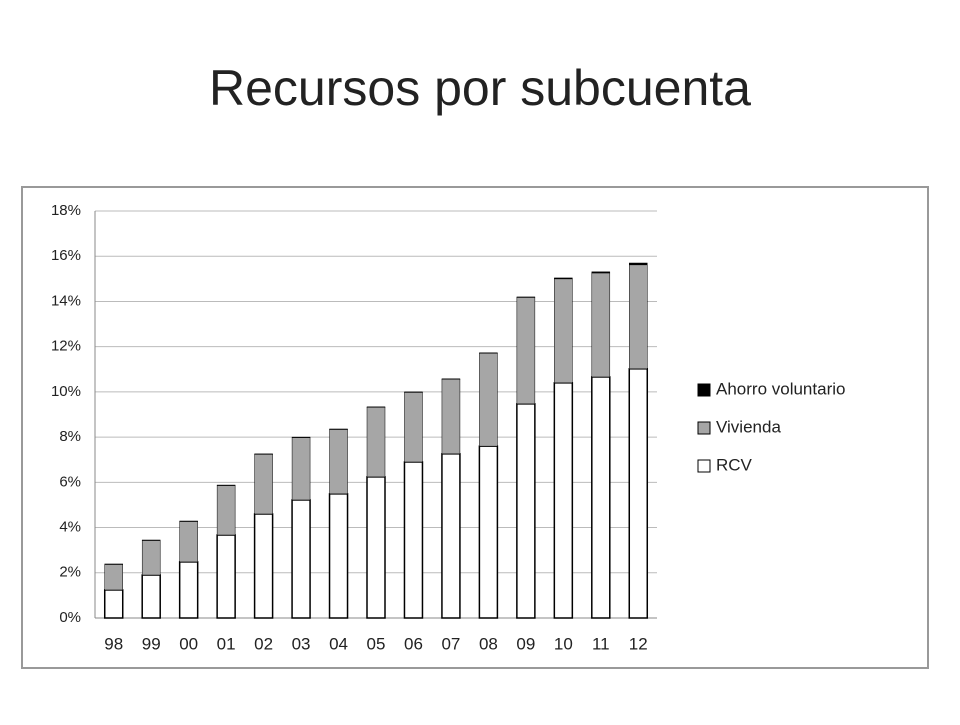  I want to click on x-tick-label: 04, so click(338, 643).